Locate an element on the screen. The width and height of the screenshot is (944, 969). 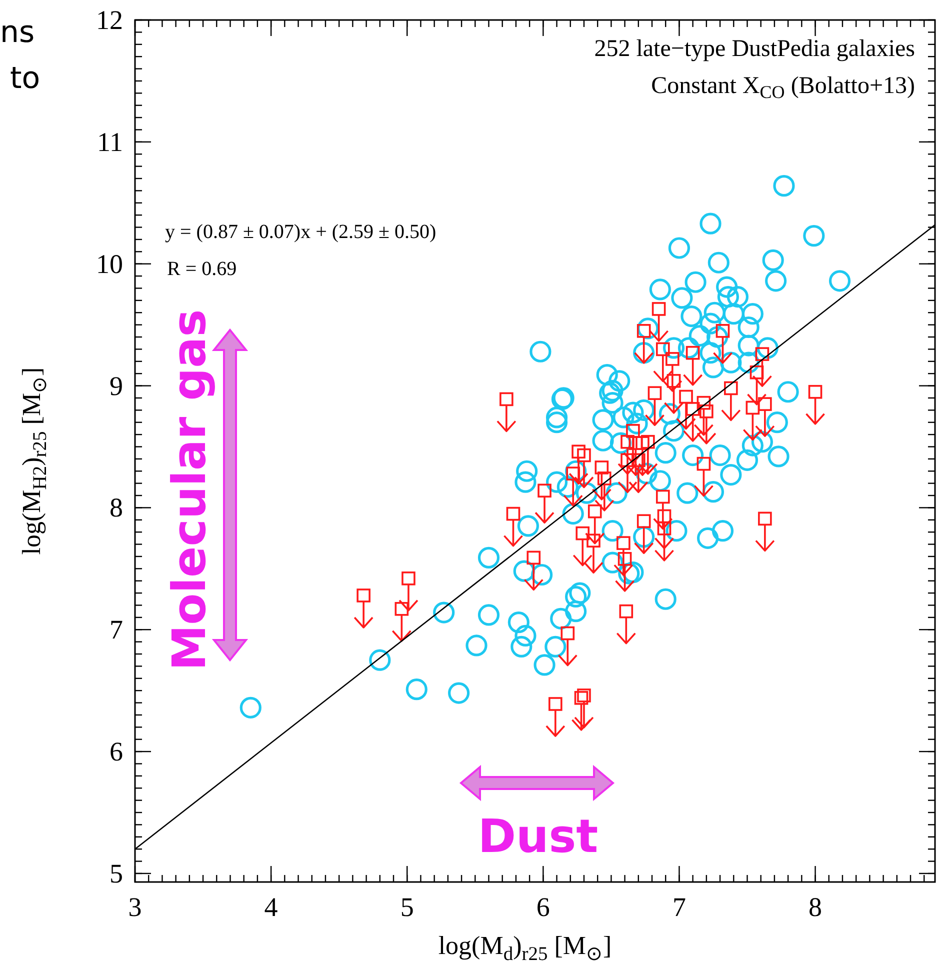
x-tick-label: 8 is located at coordinates (815, 907).